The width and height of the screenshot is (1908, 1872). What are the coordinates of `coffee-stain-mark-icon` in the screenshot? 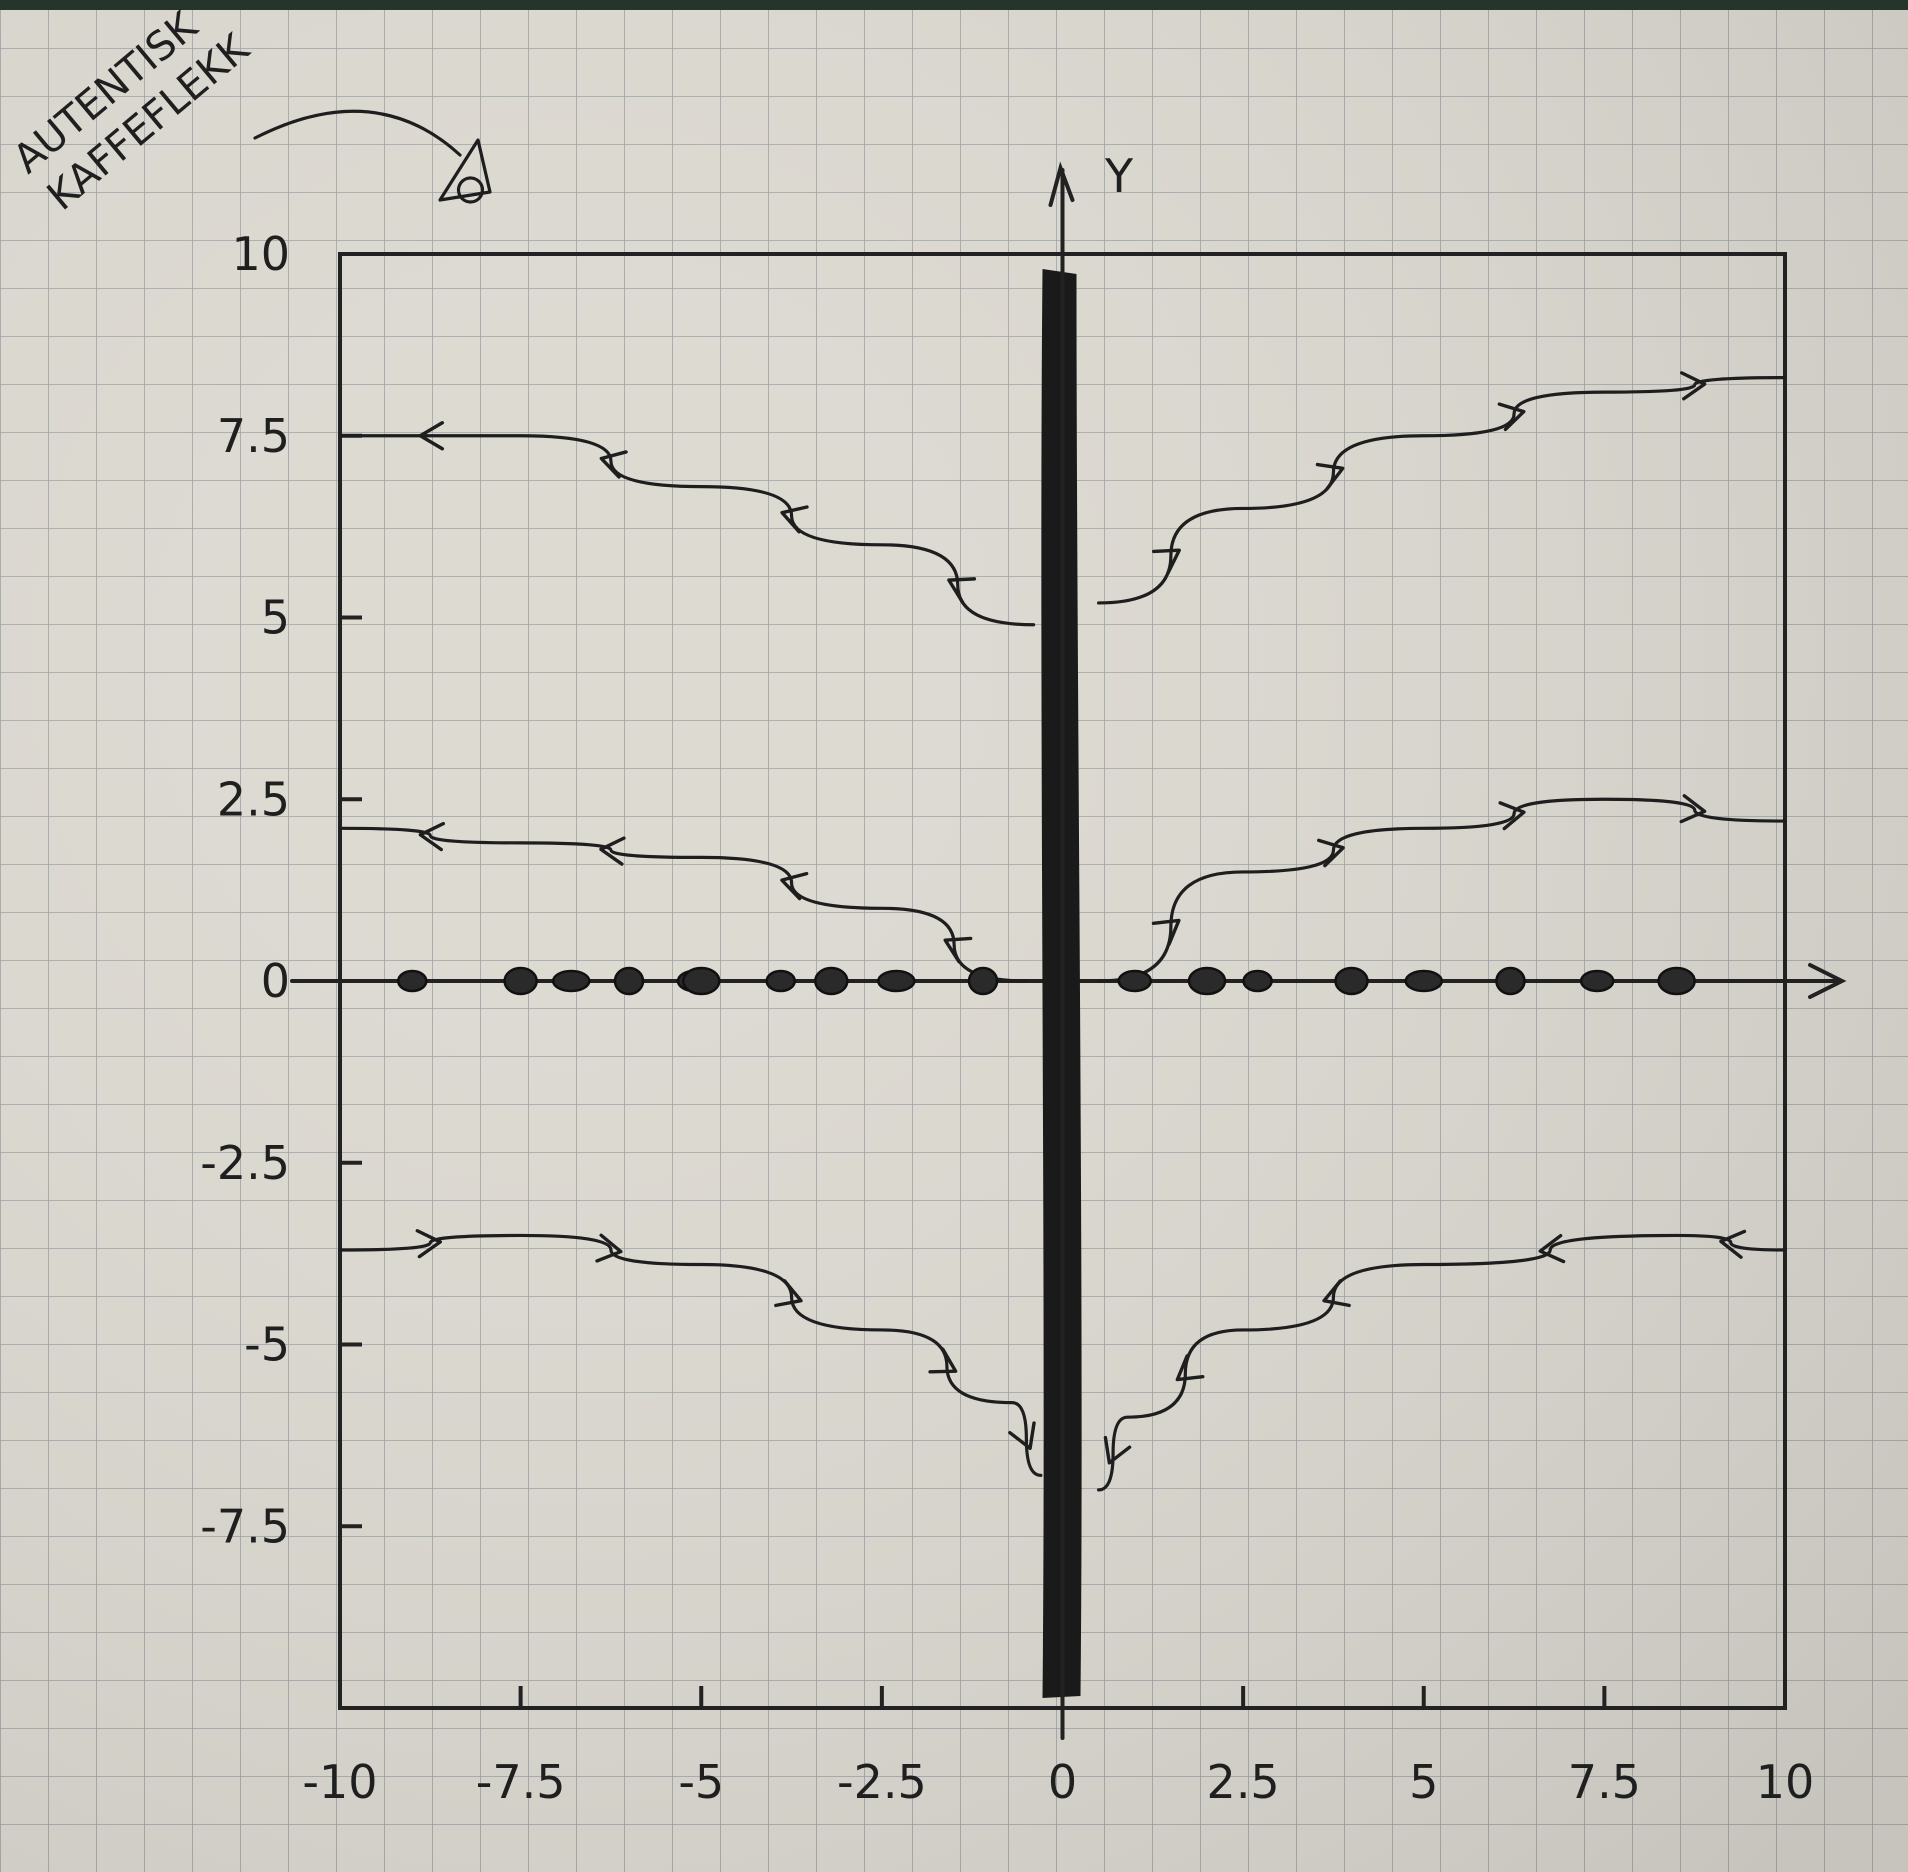 It's located at (465, 171).